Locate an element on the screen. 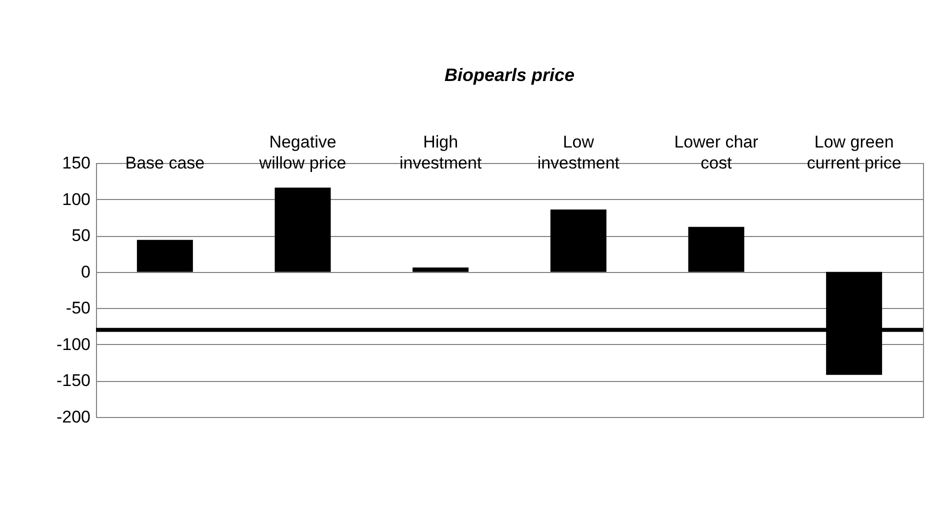 This screenshot has width=935, height=506. x-tick-label: Low investment is located at coordinates (578, 152).